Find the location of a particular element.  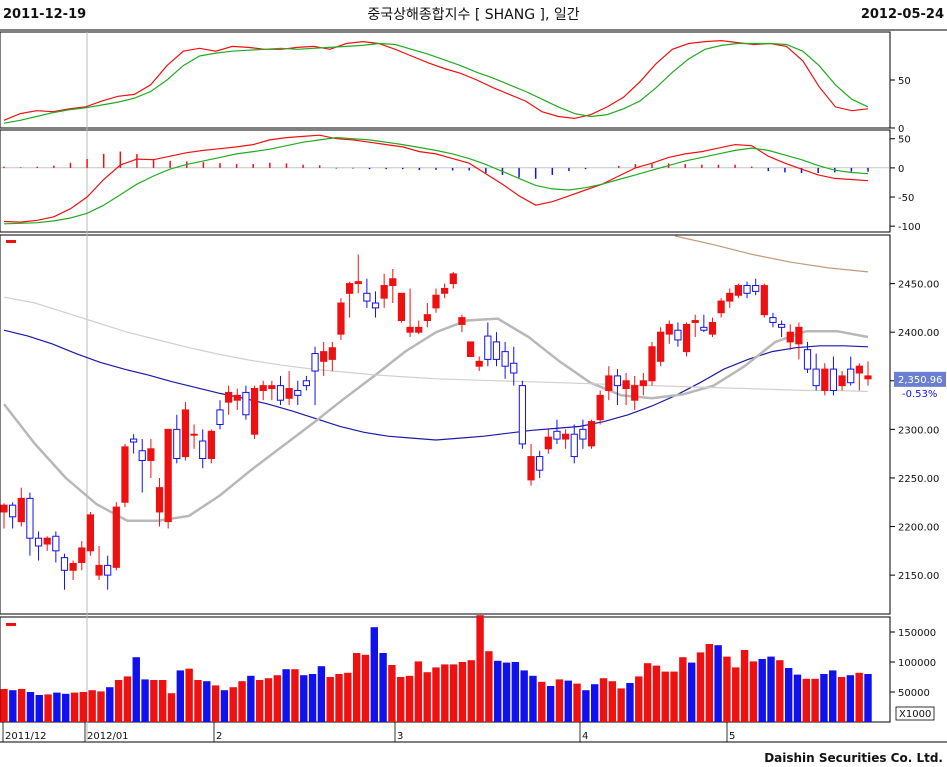

price-line-blue is located at coordinates (436, 385).